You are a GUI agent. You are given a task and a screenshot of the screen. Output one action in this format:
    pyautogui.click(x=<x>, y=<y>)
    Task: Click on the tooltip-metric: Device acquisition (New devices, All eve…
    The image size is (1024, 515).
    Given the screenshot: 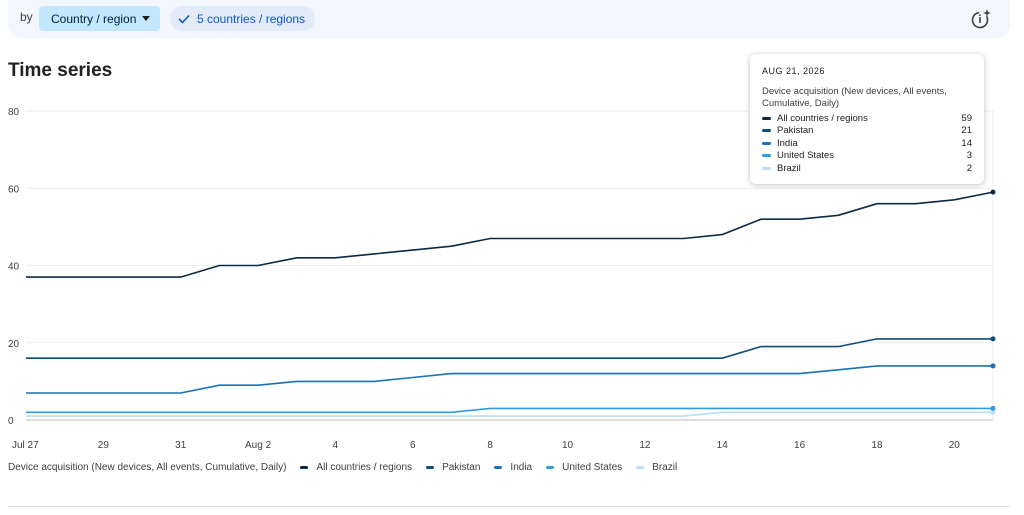 What is the action you would take?
    pyautogui.click(x=854, y=97)
    